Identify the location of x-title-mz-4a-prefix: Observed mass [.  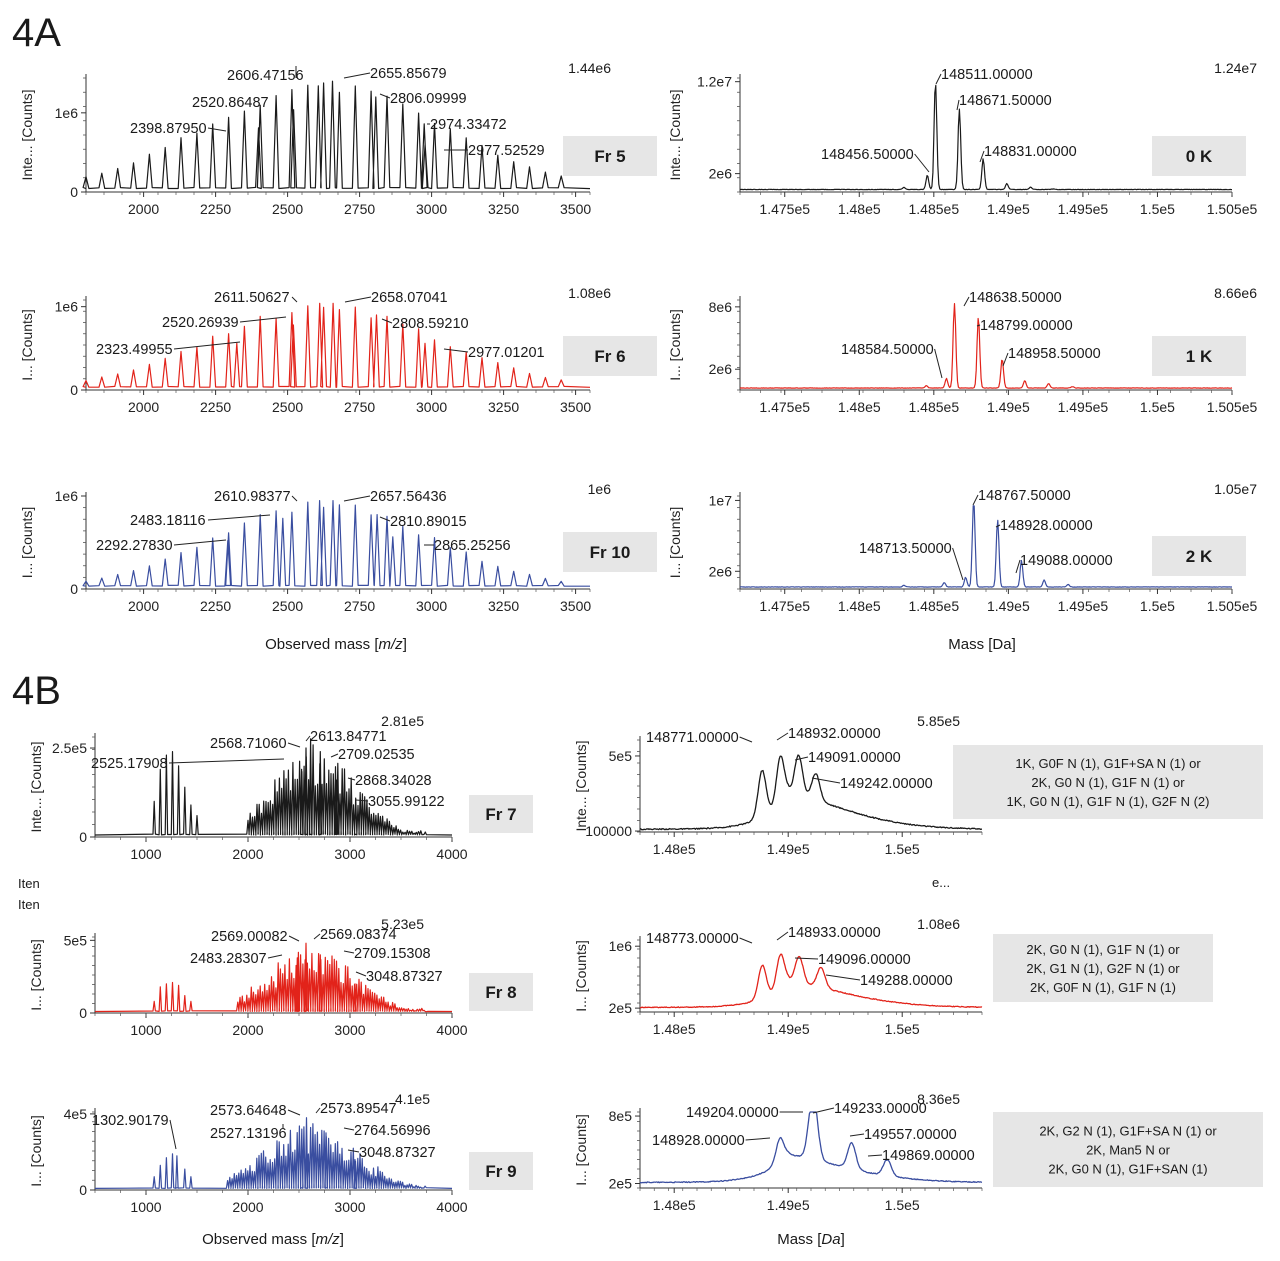
(322, 644).